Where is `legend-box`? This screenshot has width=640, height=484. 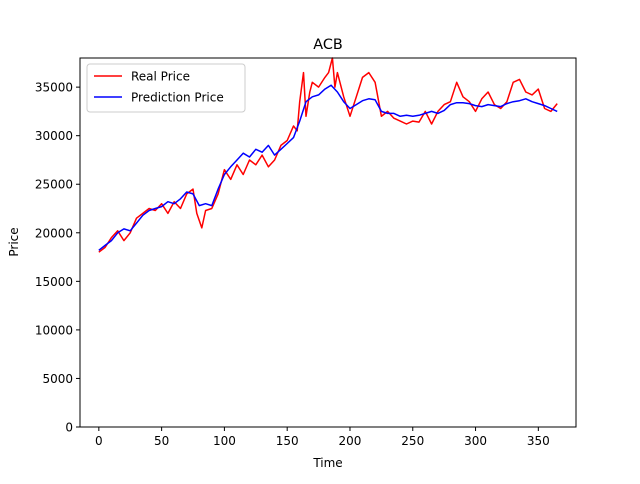 legend-box is located at coordinates (166, 88).